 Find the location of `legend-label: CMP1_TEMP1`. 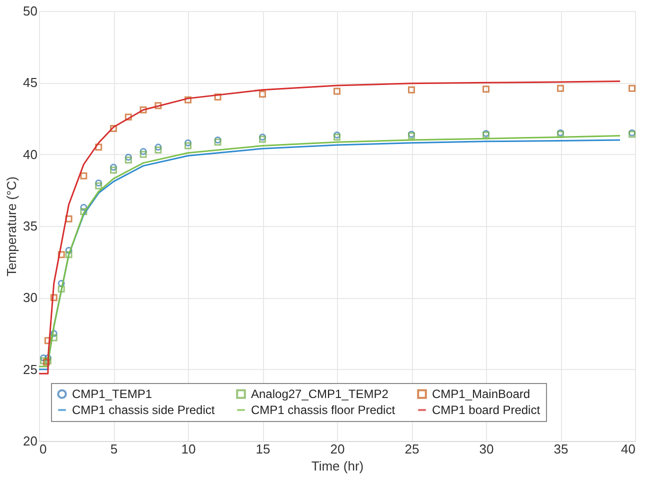

legend-label: CMP1_TEMP1 is located at coordinates (112, 394).